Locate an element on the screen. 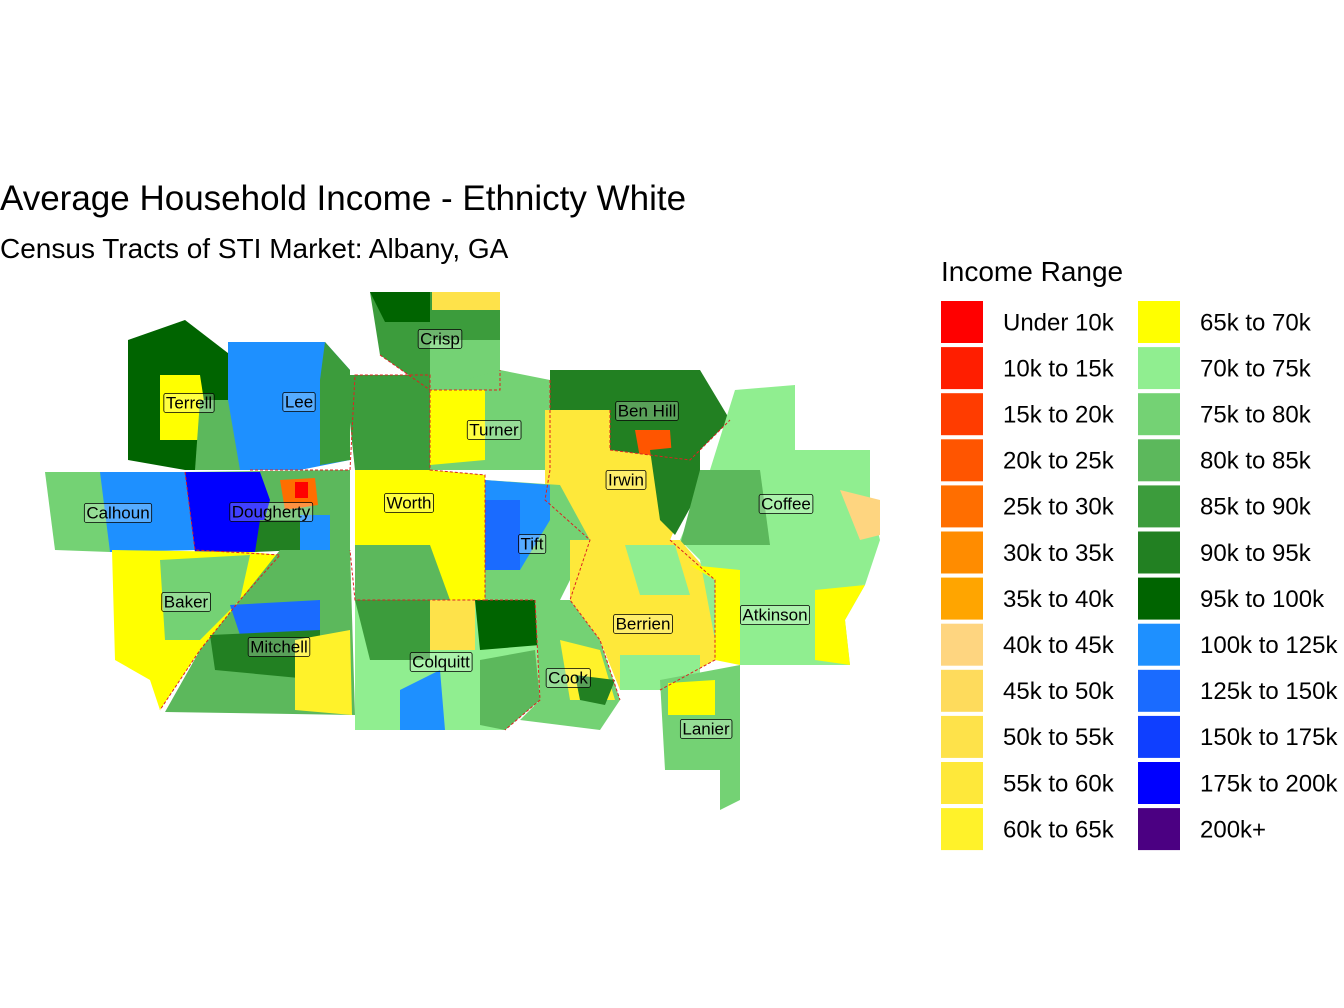  county-label: Terrell is located at coordinates (189, 402).